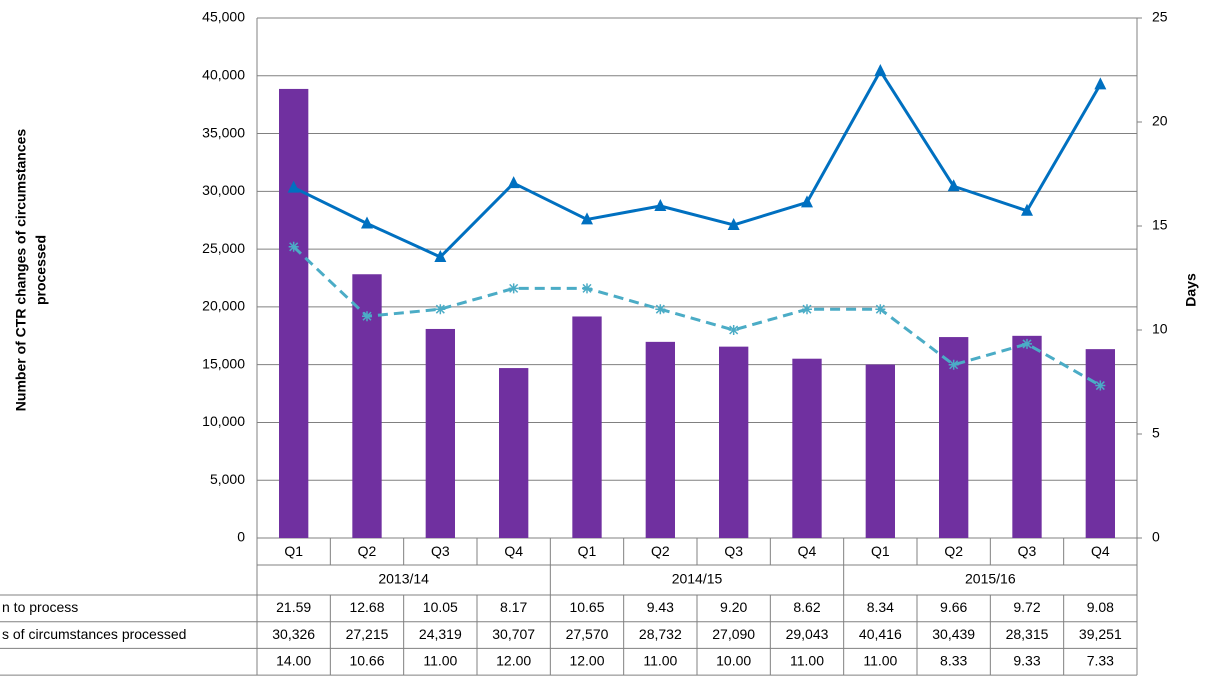 The image size is (1210, 682). Describe the element at coordinates (1191, 290) in the screenshot. I see `y2-axis-title: Days` at that location.